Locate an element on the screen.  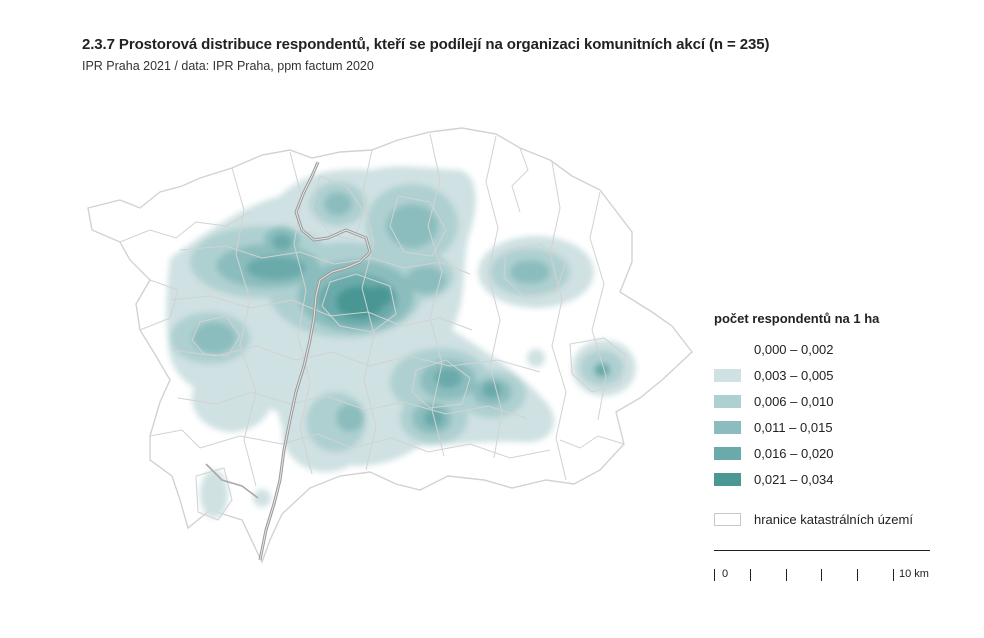
legend-boundary-row: hranice katastrálních území is located at coordinates (834, 519).